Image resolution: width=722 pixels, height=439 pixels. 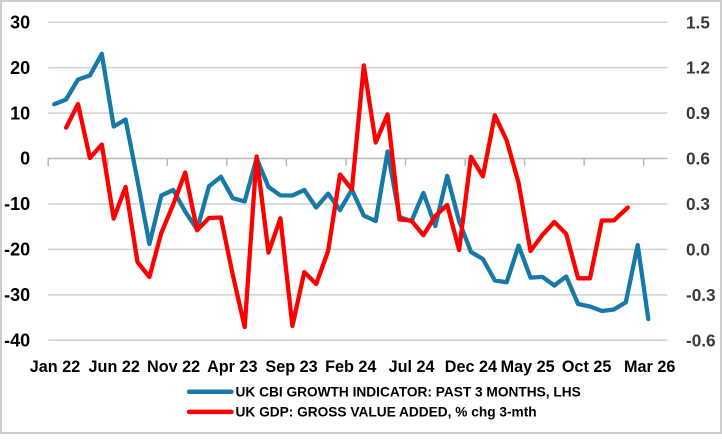 I want to click on svg-text: Nov 22, so click(x=173, y=367).